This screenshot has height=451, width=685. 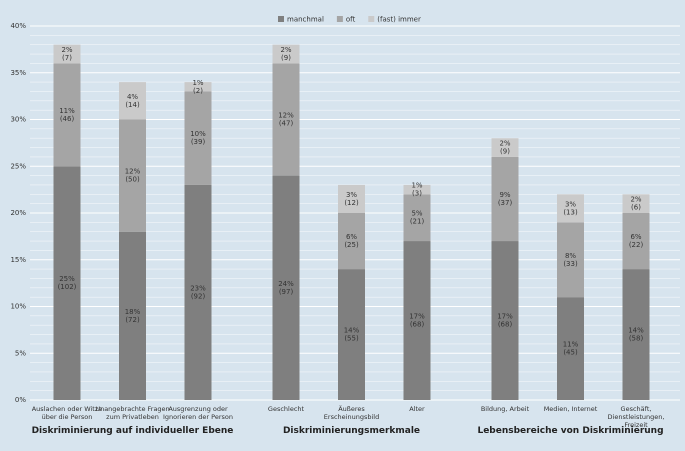 I want to click on x-tick-label: Medien, Internet, so click(x=570, y=409).